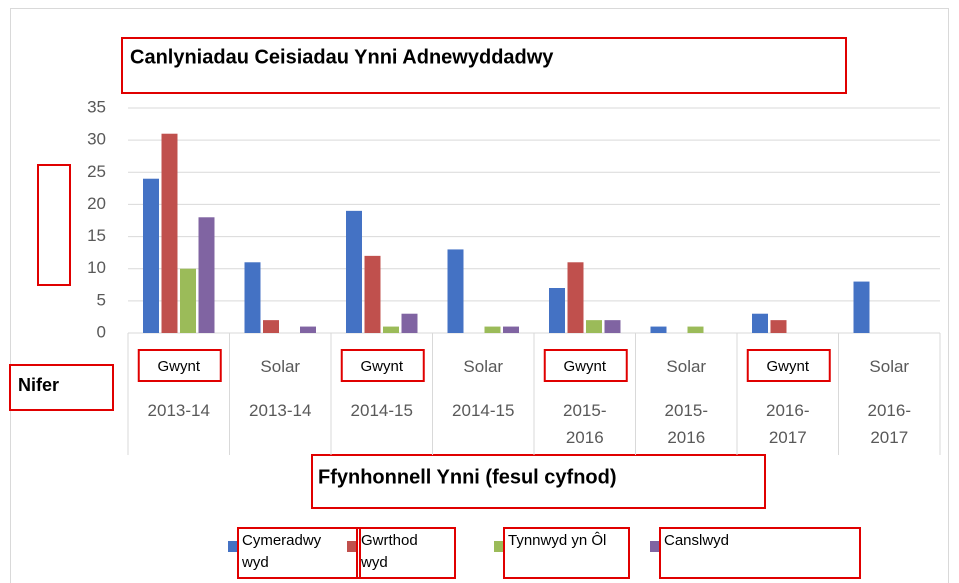 The height and width of the screenshot is (583, 959). I want to click on y-tick-label: 15, so click(96, 235).